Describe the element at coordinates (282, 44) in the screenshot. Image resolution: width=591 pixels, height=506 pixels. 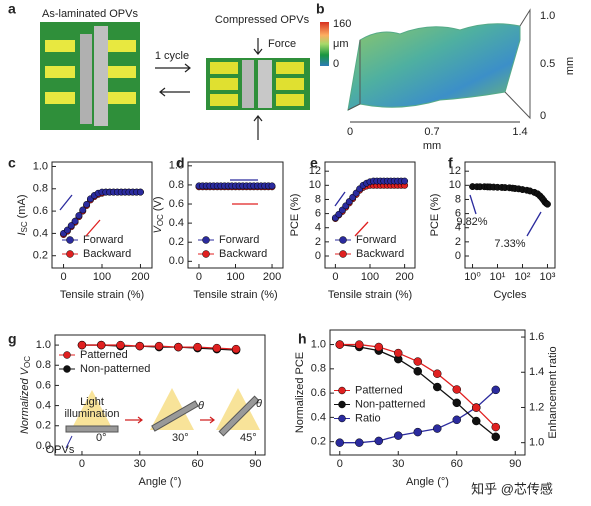
I see `label: Force` at that location.